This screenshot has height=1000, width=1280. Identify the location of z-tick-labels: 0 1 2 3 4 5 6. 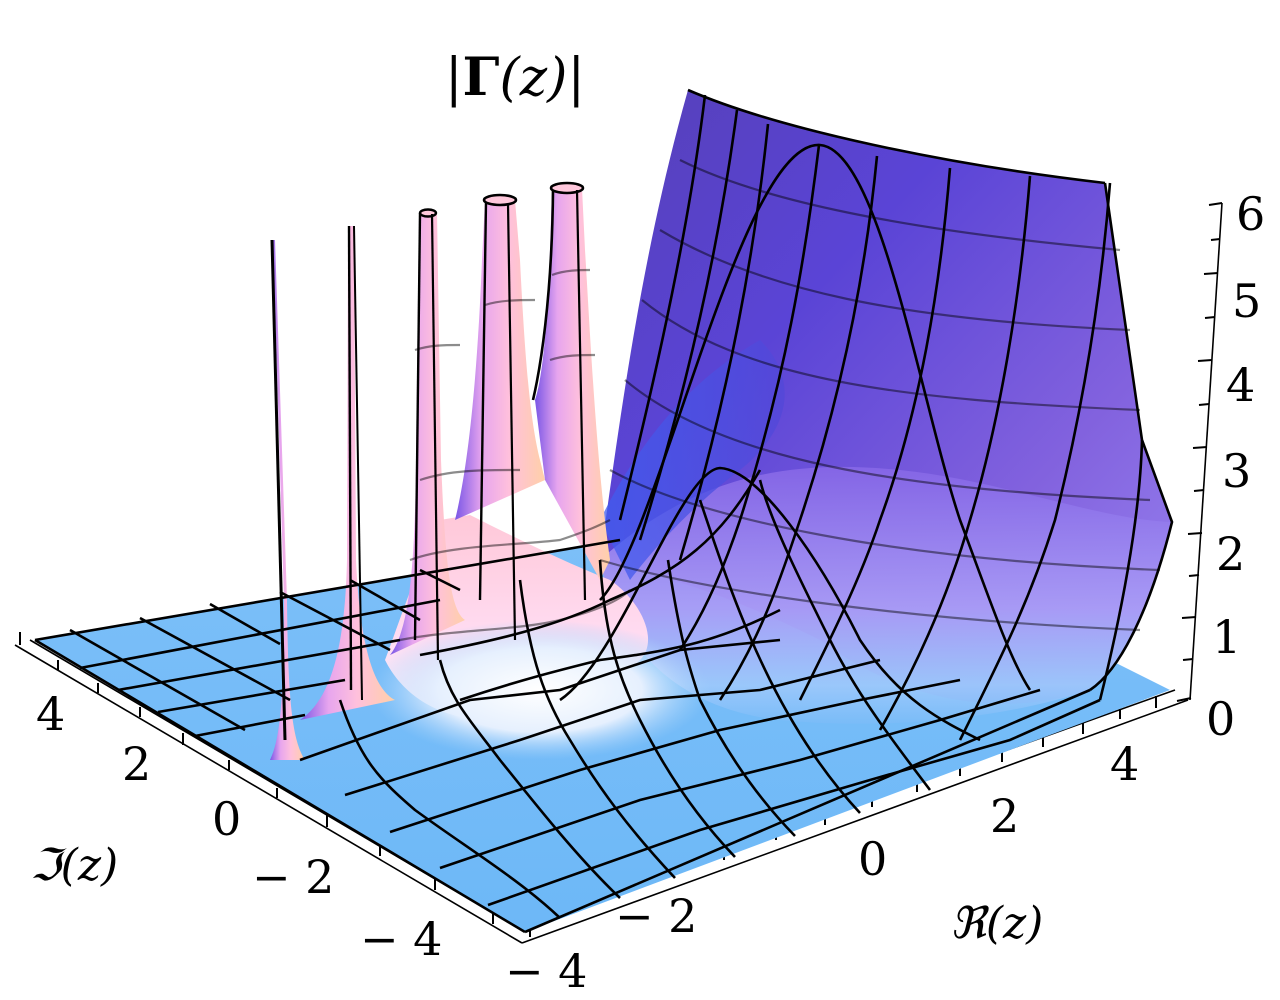
(1235, 466).